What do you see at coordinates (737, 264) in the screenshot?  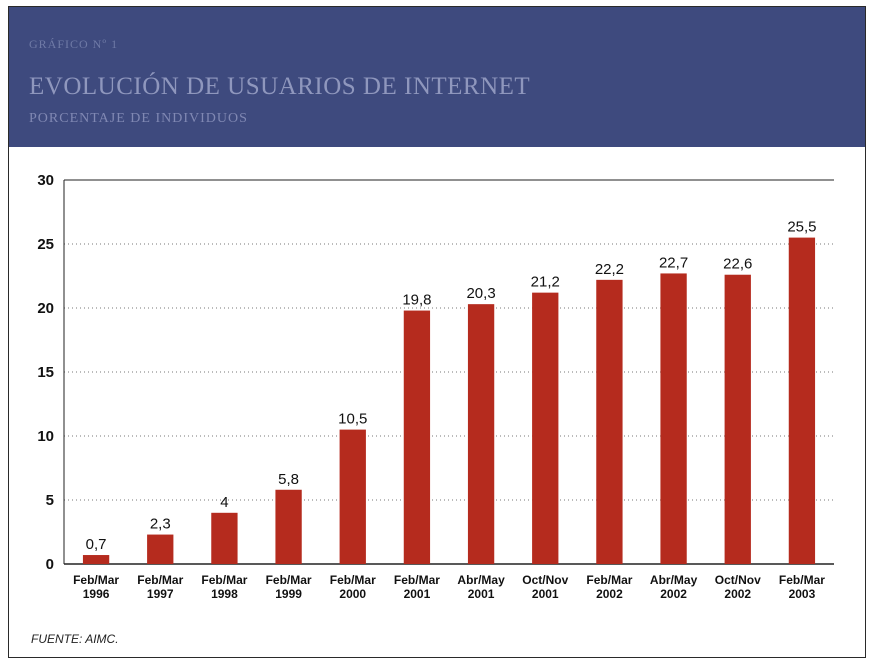 I see `data-label: 22,6` at bounding box center [737, 264].